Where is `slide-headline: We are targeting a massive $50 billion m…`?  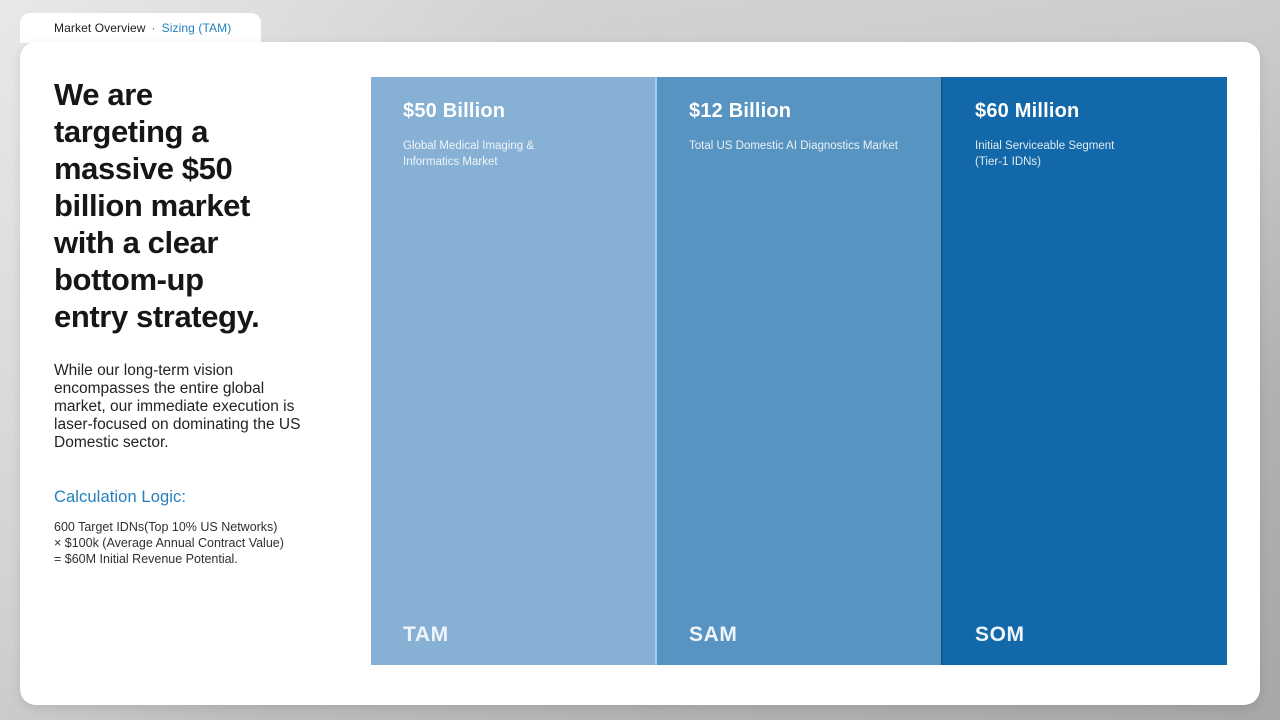 slide-headline: We are targeting a massive $50 billion m… is located at coordinates (157, 205).